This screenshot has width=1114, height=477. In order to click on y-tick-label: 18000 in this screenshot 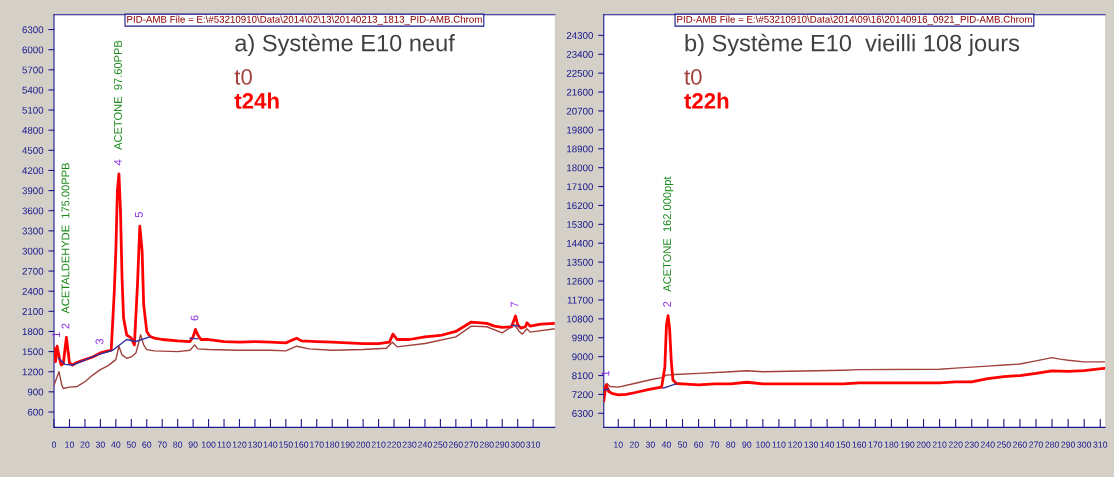, I will do `click(580, 168)`.